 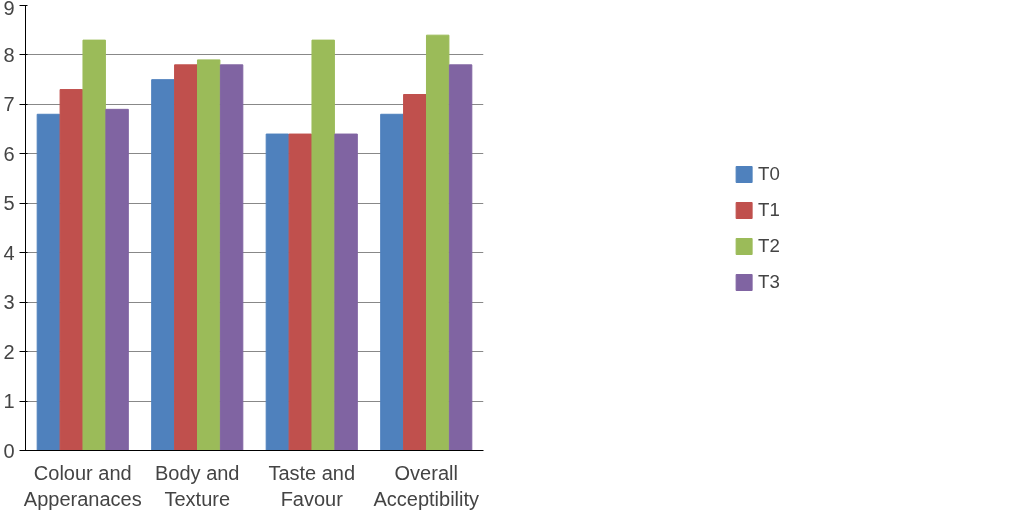 I want to click on x-tick-label: Colour and Apperanaces, so click(x=82, y=485).